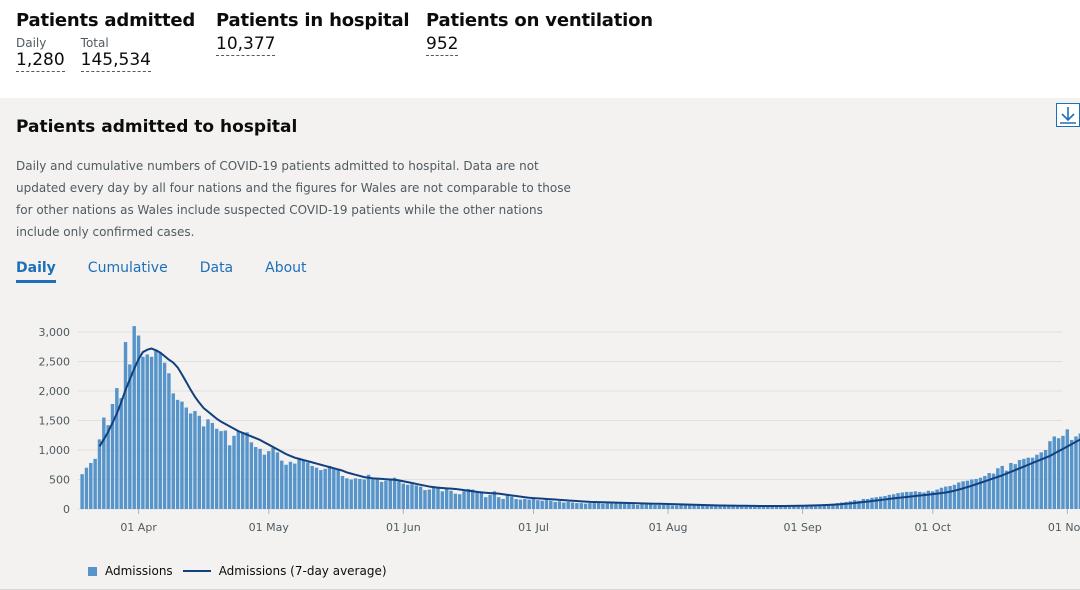 This screenshot has width=1080, height=590. What do you see at coordinates (269, 527) in the screenshot?
I see `x-tick-label: 01 May` at bounding box center [269, 527].